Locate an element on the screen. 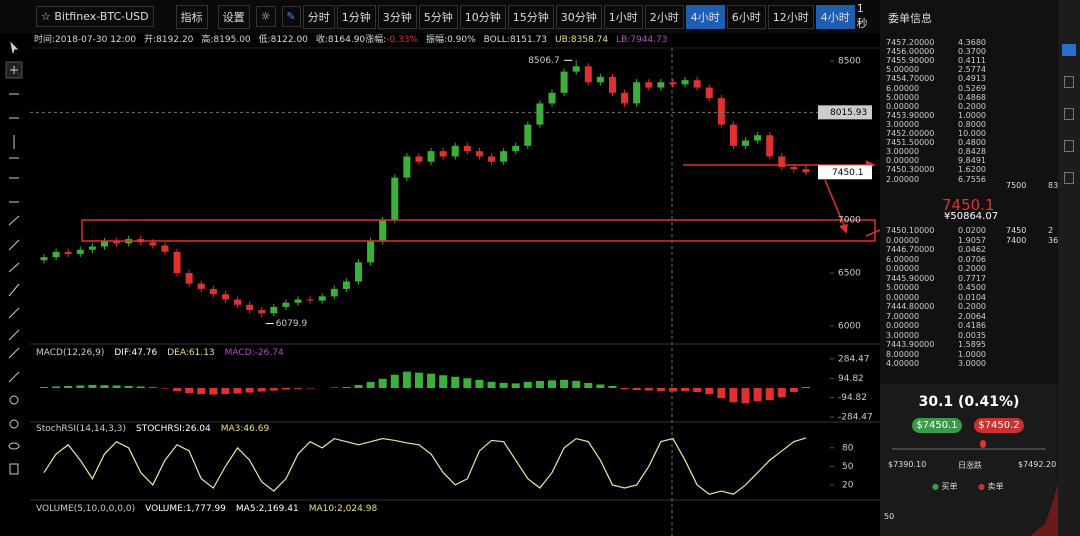 Image resolution: width=1080 pixels, height=536 pixels. order-amount: 0.2000 is located at coordinates (972, 106).